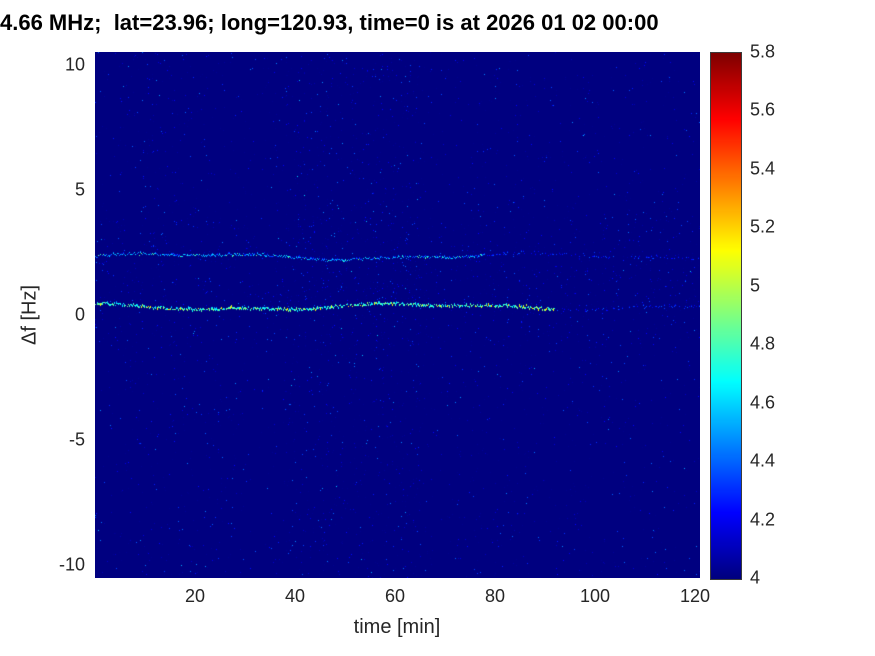  I want to click on colorbar-tick-label: 4.4, so click(763, 460).